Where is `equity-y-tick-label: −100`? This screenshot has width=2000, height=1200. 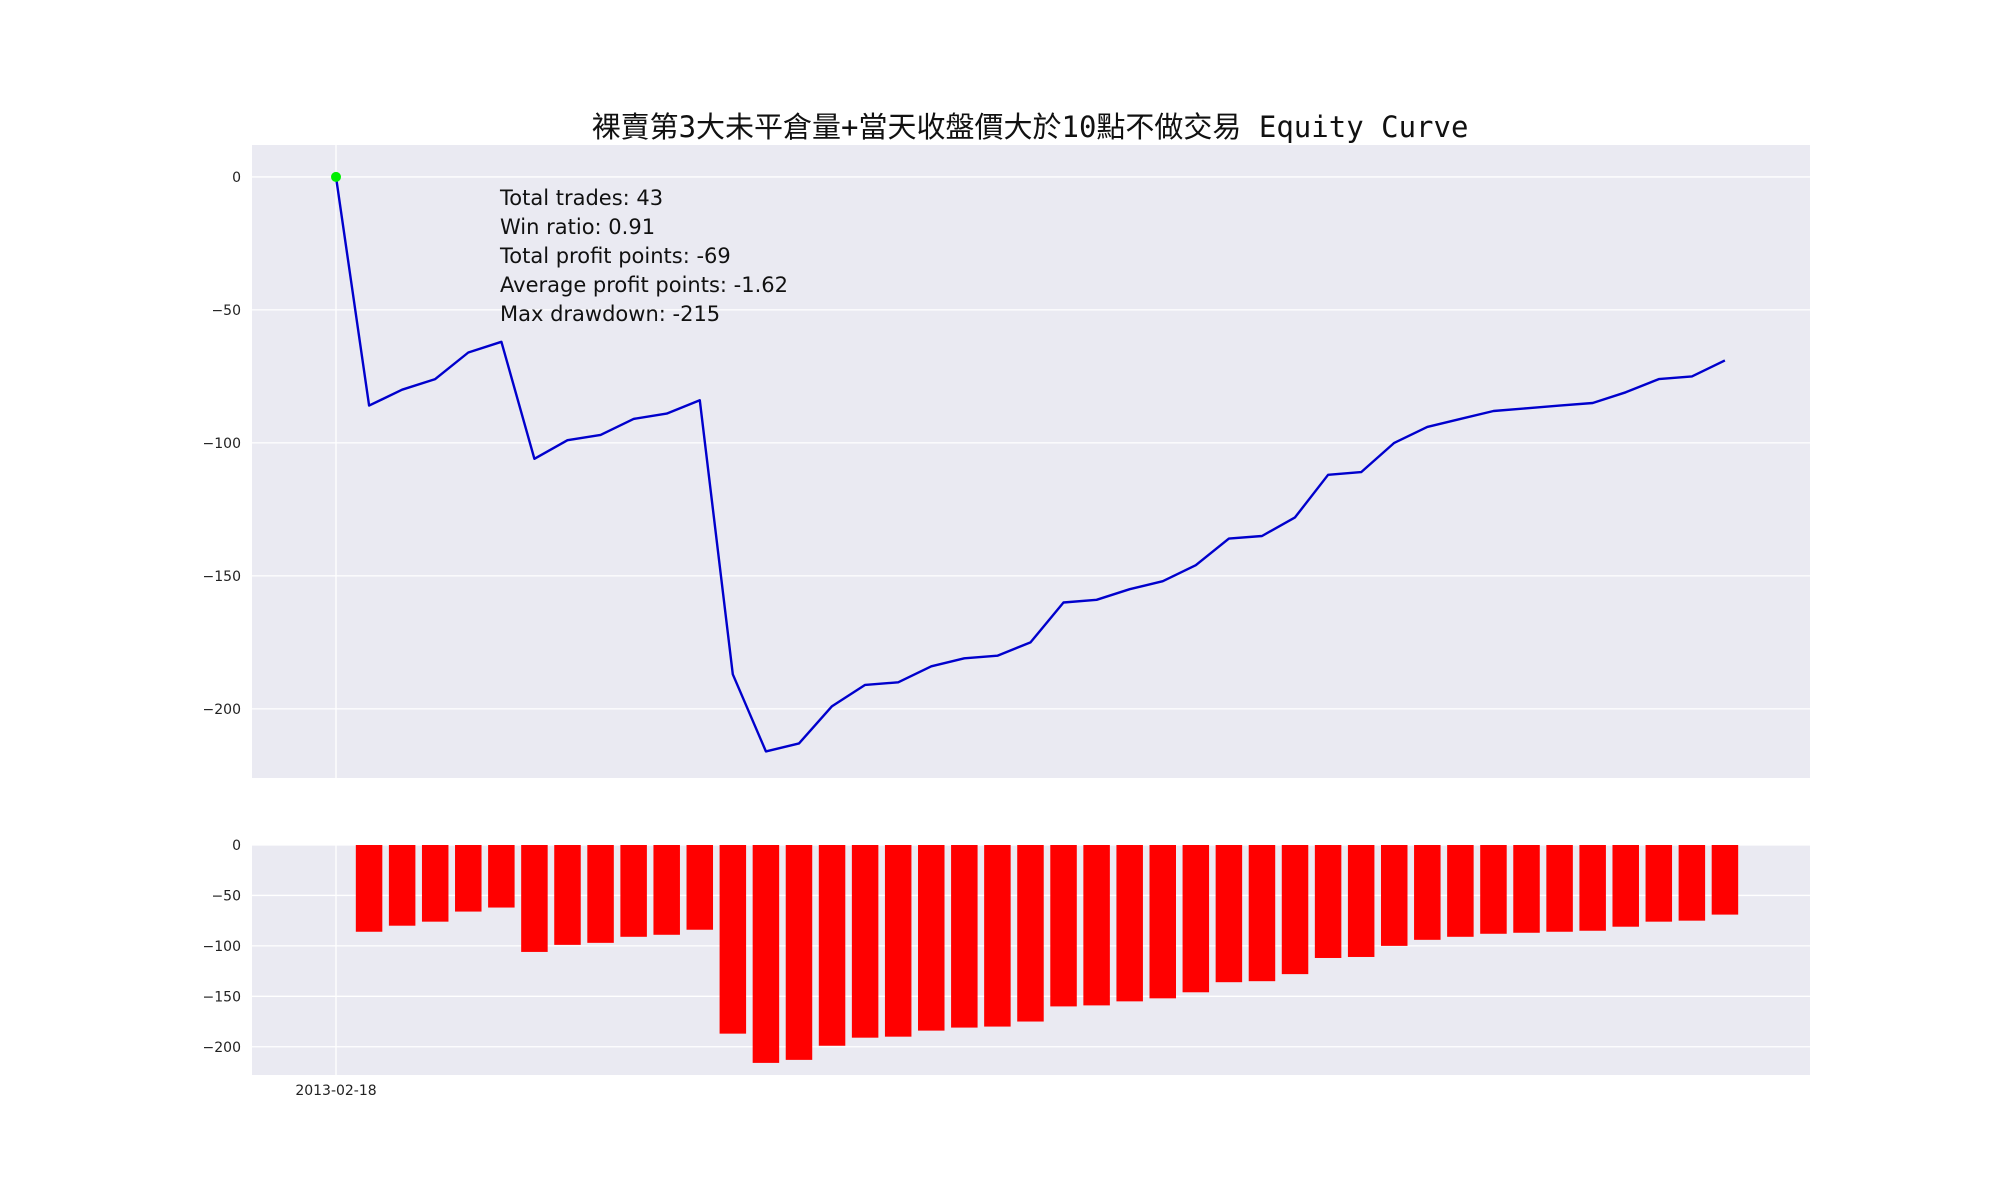
equity-y-tick-label: −100 is located at coordinates (222, 444).